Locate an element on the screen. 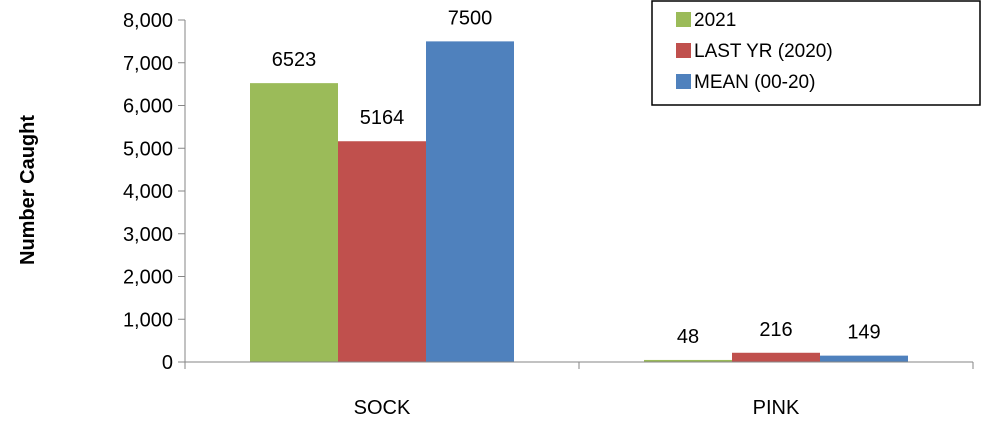  y-tick-label: 4,000 is located at coordinates (148, 192).